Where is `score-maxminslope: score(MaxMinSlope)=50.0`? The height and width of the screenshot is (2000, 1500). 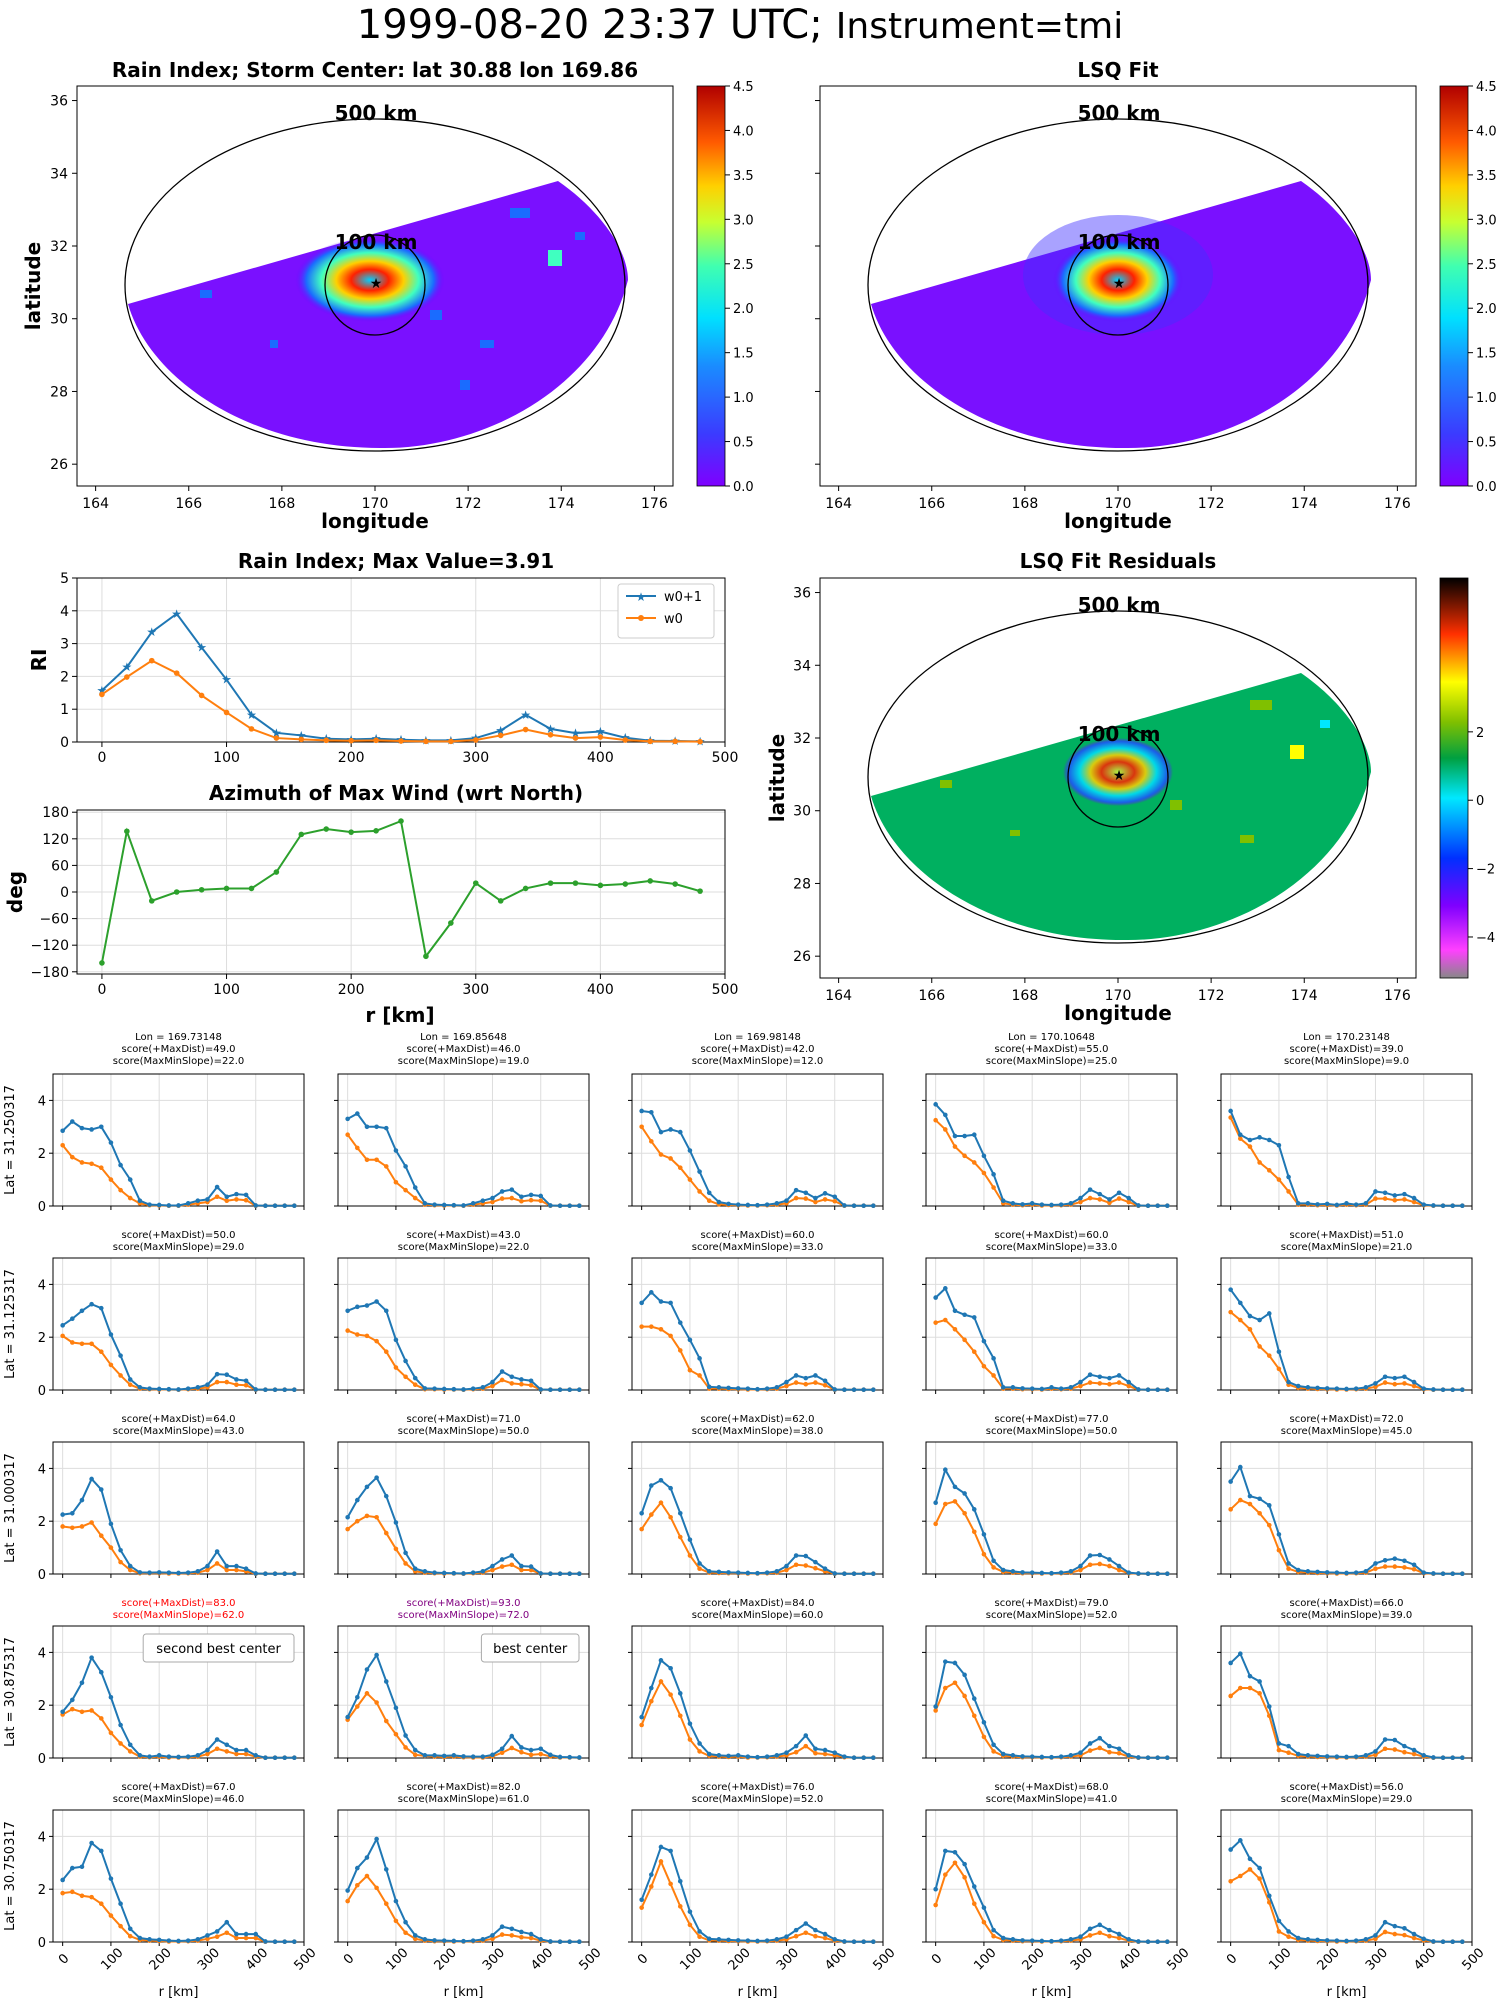 score-maxminslope: score(MaxMinSlope)=50.0 is located at coordinates (463, 1431).